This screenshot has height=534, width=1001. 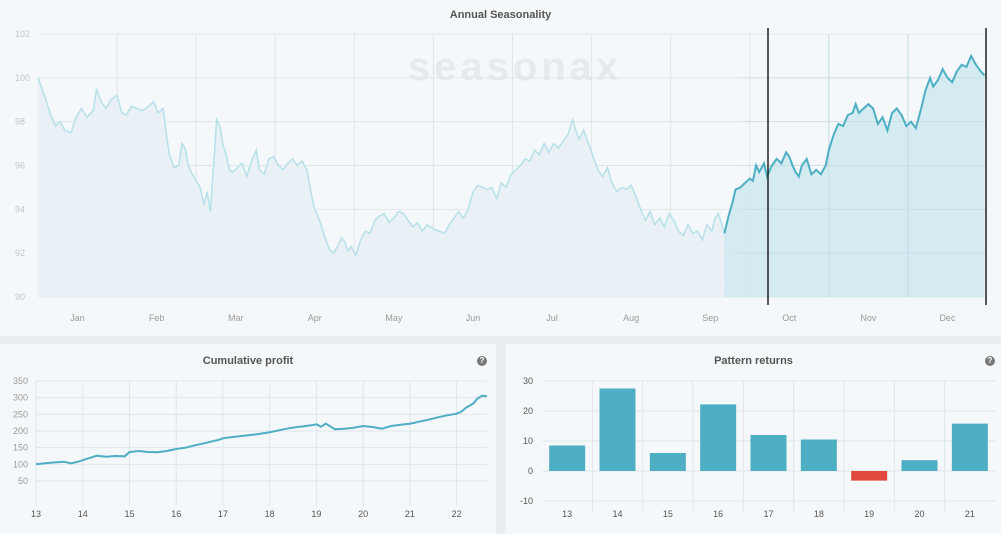 I want to click on y-tick-label: 90, so click(x=20, y=297).